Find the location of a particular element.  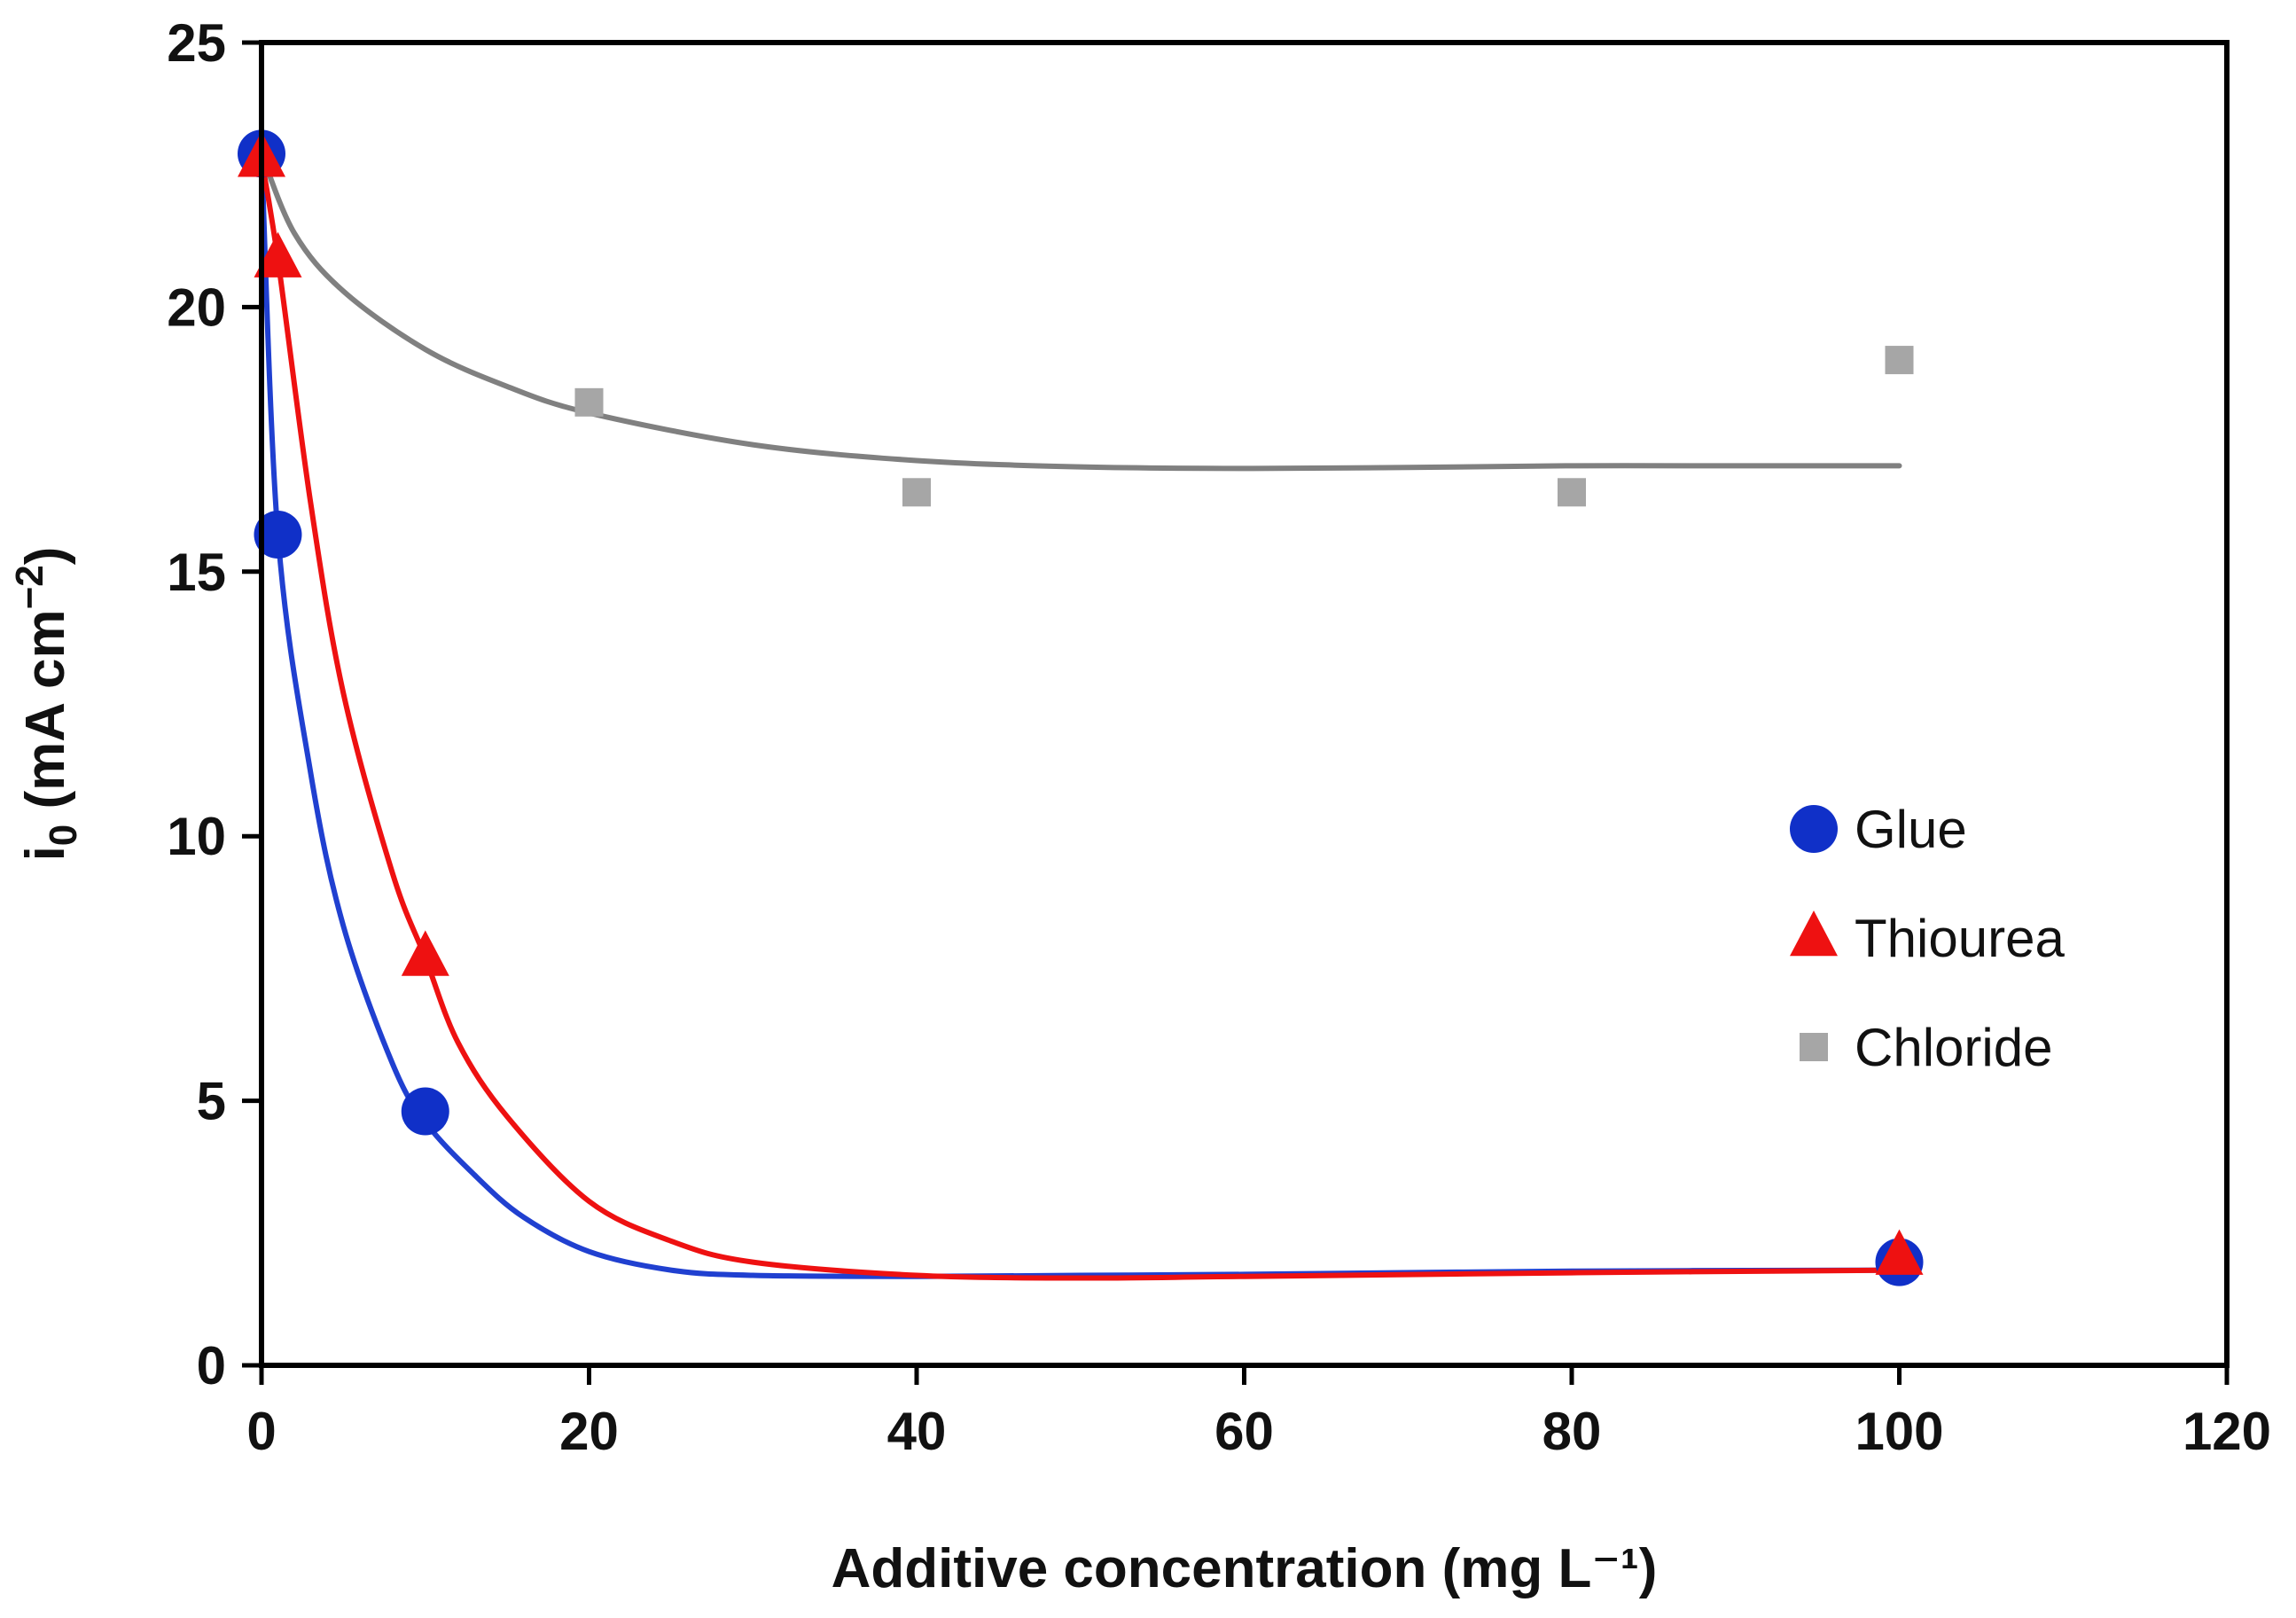

y-axis-title: i0 (mA cm−2) is located at coordinates (46, 704).